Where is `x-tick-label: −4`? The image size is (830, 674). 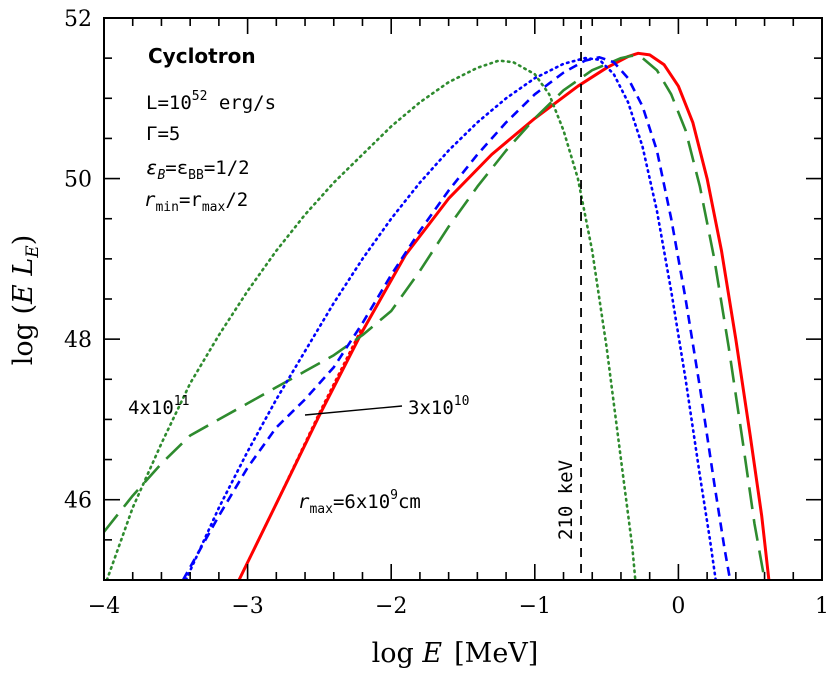 x-tick-label: −4 is located at coordinates (104, 606).